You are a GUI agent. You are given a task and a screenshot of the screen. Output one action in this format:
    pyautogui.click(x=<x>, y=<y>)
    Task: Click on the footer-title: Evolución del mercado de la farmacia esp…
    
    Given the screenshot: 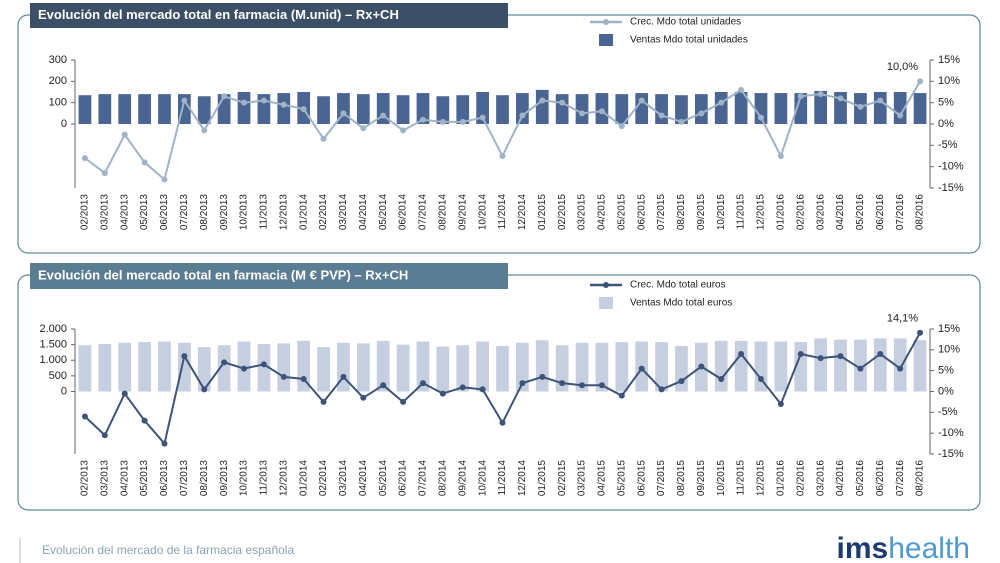 What is the action you would take?
    pyautogui.click(x=168, y=550)
    